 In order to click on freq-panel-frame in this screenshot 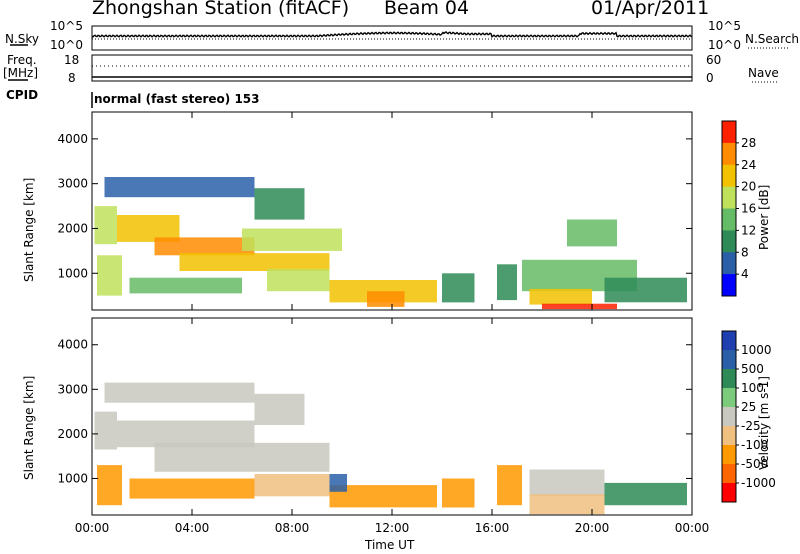, I will do `click(392, 68)`.